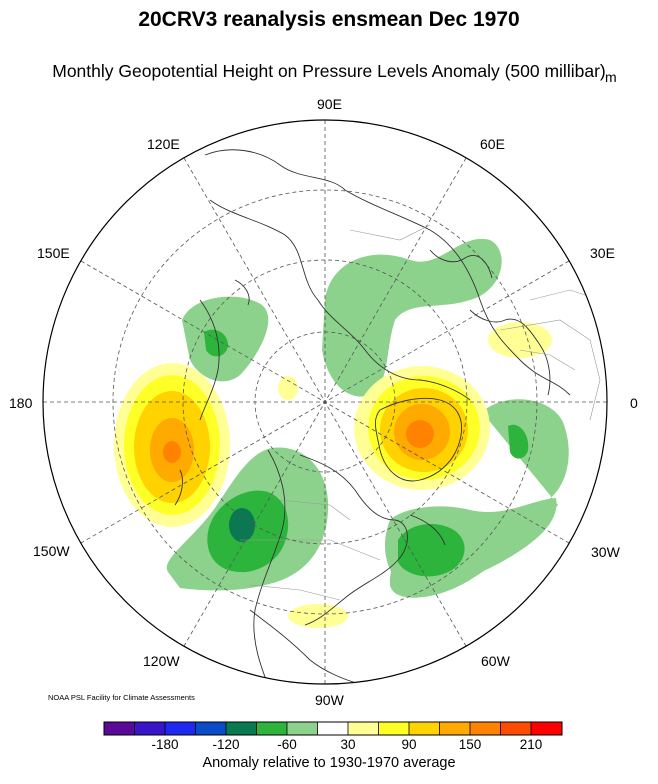 The height and width of the screenshot is (784, 658). What do you see at coordinates (495, 661) in the screenshot?
I see `lon-label-60w: 60W` at bounding box center [495, 661].